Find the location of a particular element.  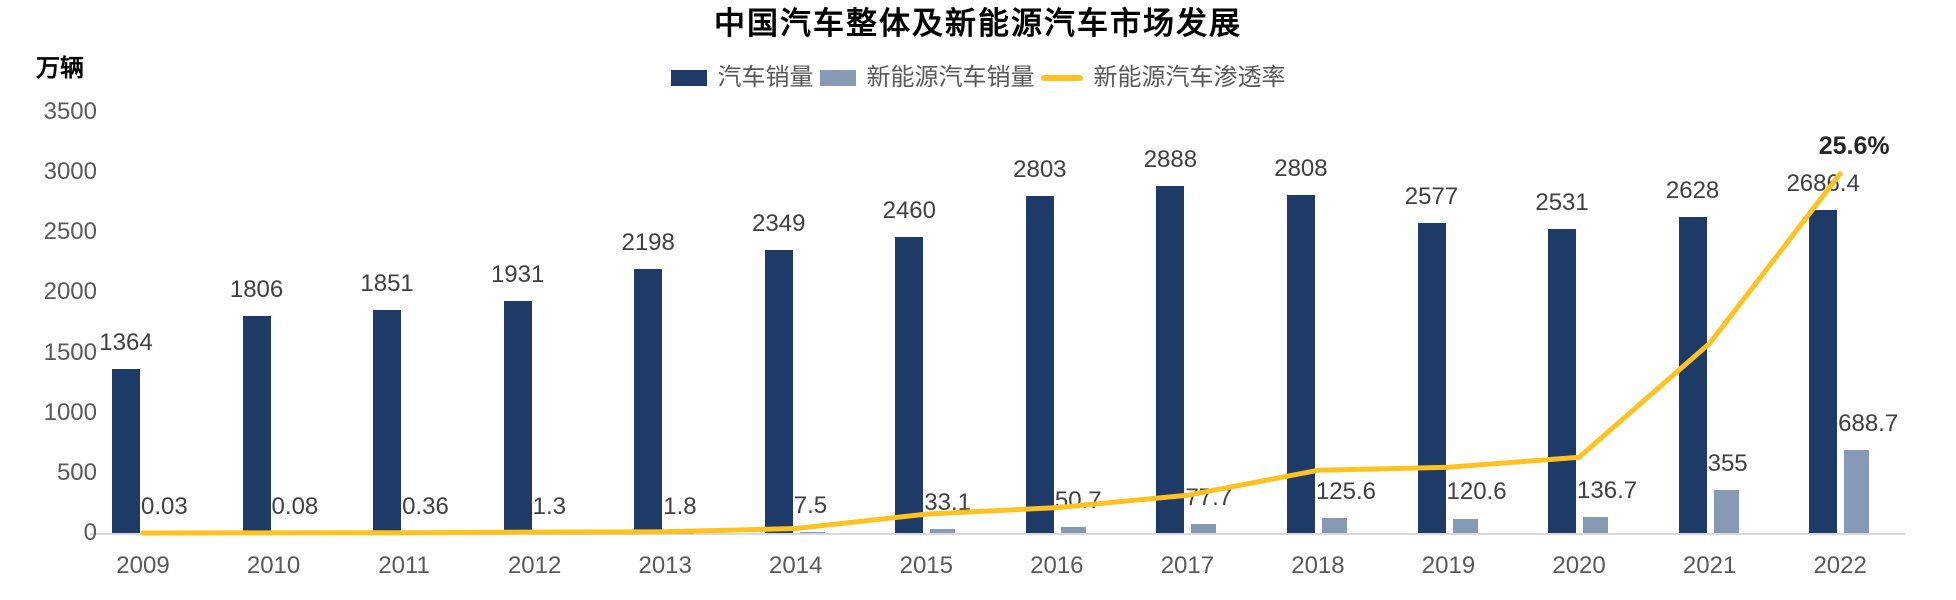

total-sales-value-label: 2577 is located at coordinates (1431, 197).